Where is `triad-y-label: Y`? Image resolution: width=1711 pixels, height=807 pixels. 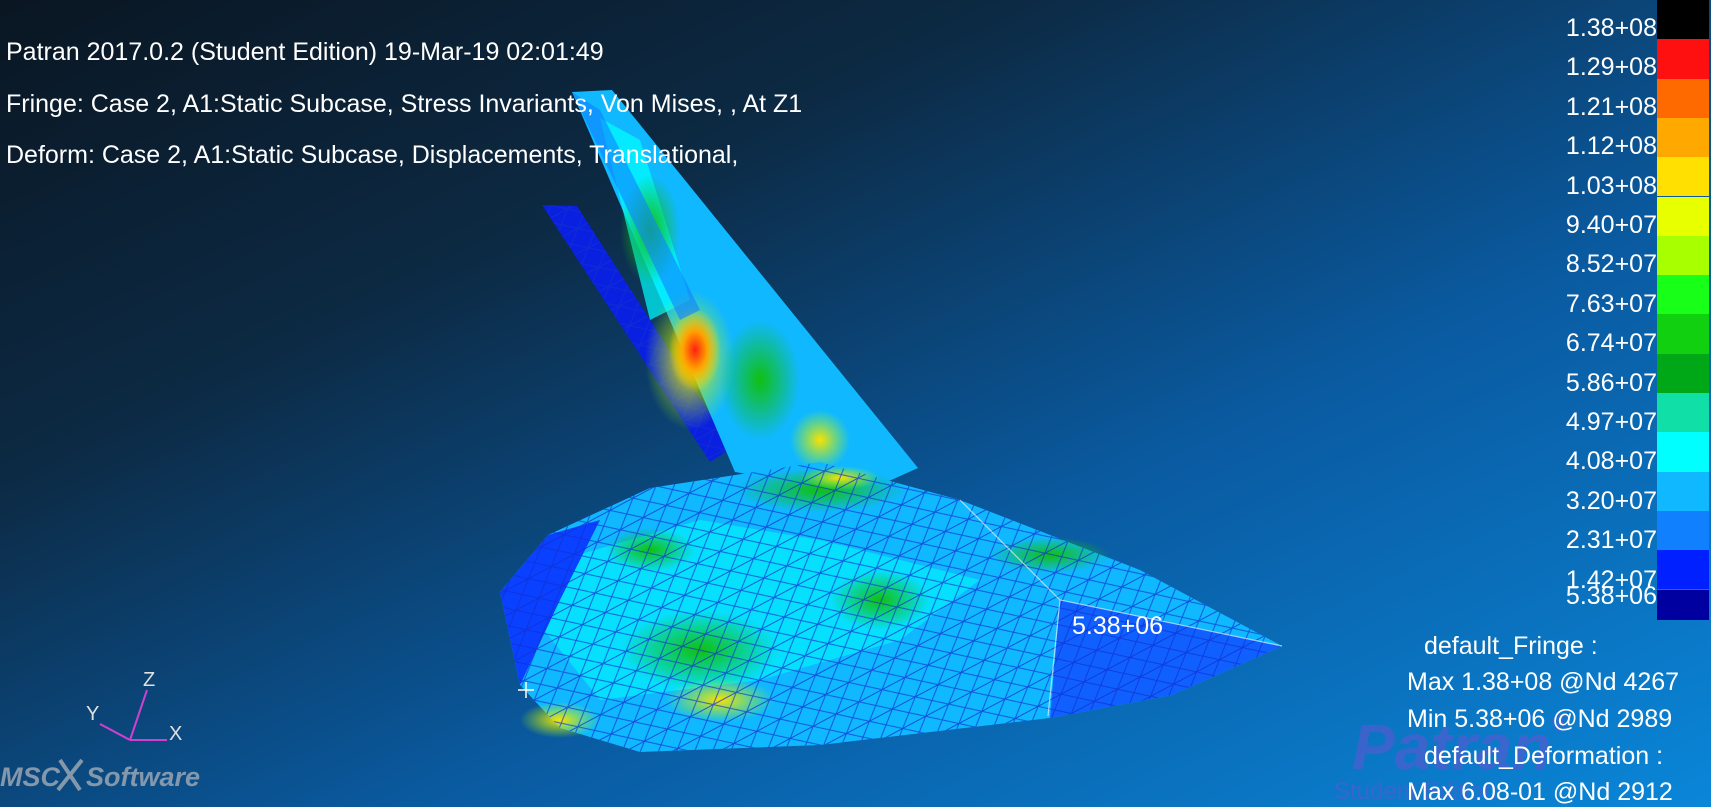 triad-y-label: Y is located at coordinates (92, 714).